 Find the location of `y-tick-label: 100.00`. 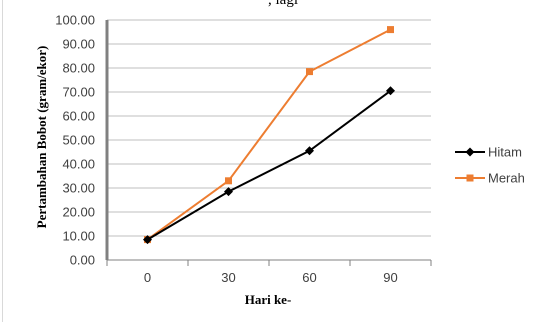

y-tick-label: 100.00 is located at coordinates (75, 20).